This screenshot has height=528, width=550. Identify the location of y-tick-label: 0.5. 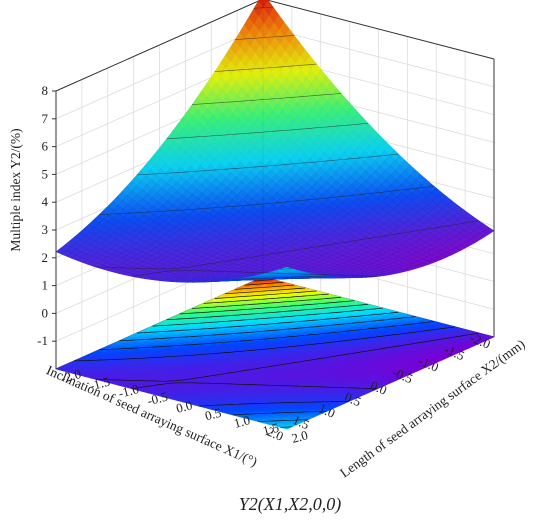
(213, 414).